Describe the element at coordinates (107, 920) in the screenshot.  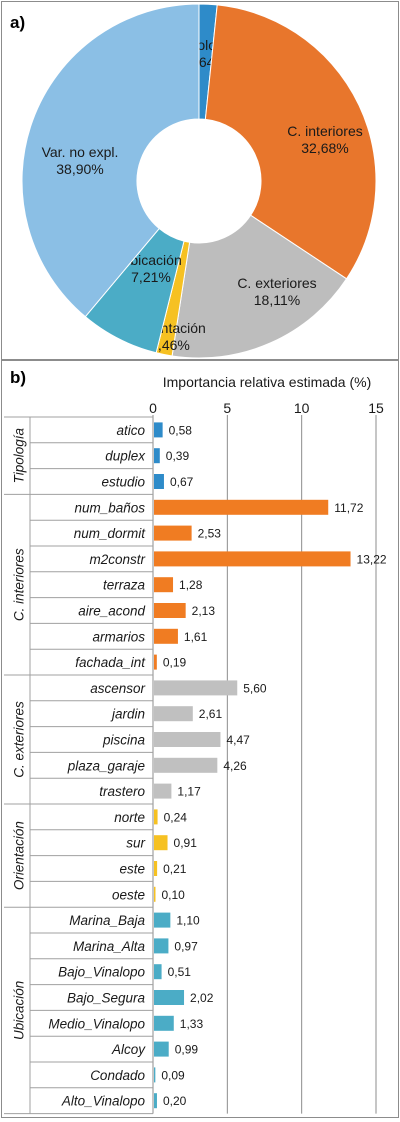
I see `category-label: Marina_Baja` at that location.